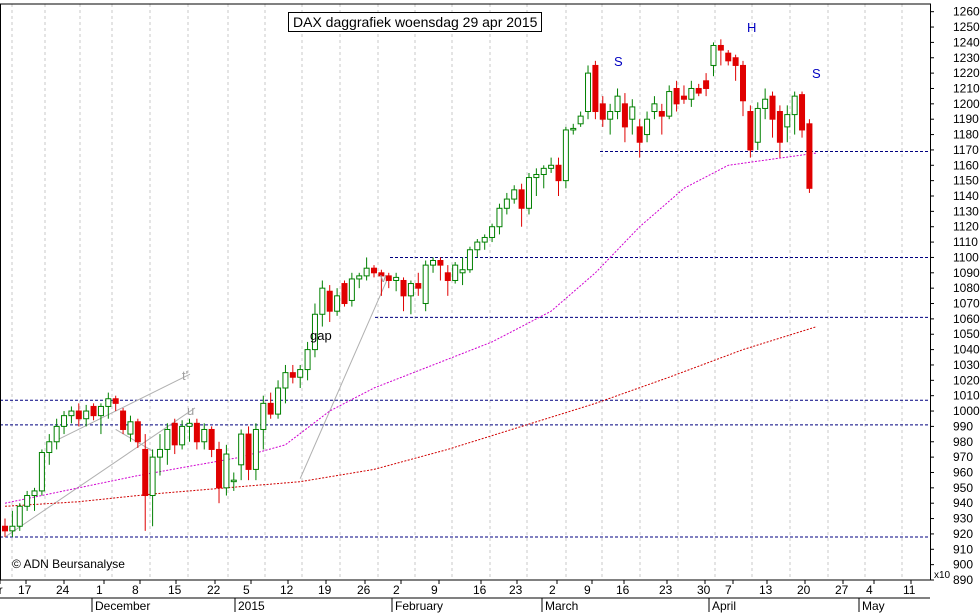 This screenshot has height=613, width=980. What do you see at coordinates (25, 590) in the screenshot?
I see `x-day-label-1: 17` at bounding box center [25, 590].